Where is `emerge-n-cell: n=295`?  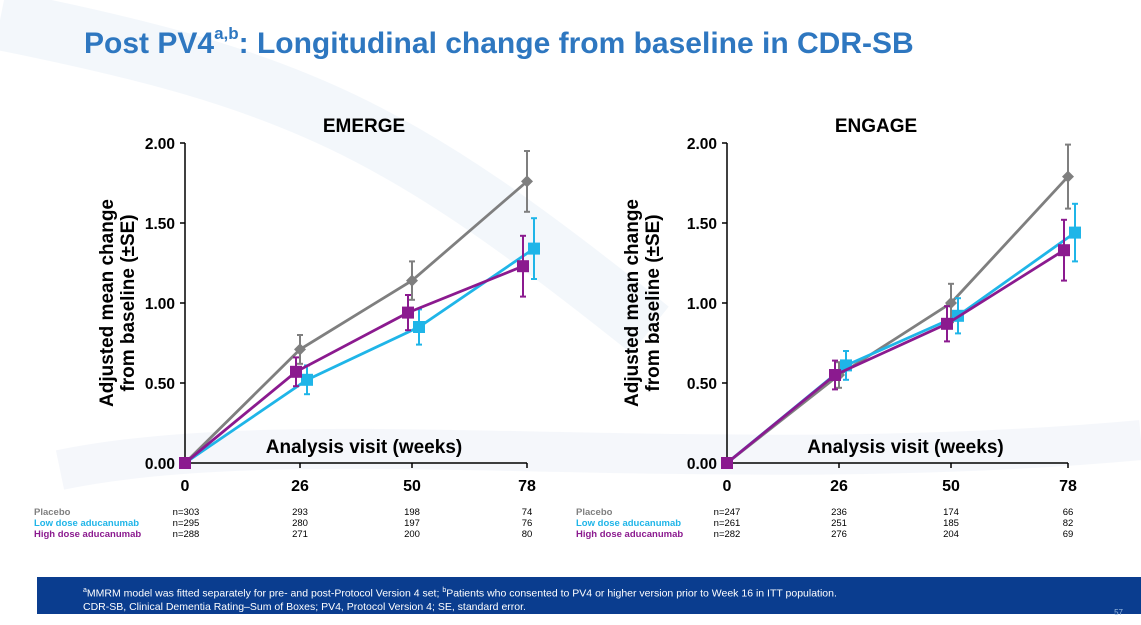
emerge-n-cell: n=295 is located at coordinates (186, 523).